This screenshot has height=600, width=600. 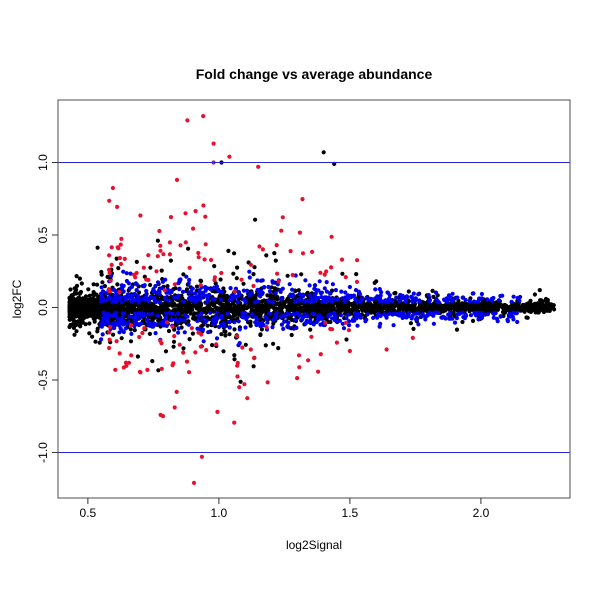 What do you see at coordinates (285, 509) in the screenshot?
I see `x-axis-ticks: 0.5 1.0 1.5 2.0` at bounding box center [285, 509].